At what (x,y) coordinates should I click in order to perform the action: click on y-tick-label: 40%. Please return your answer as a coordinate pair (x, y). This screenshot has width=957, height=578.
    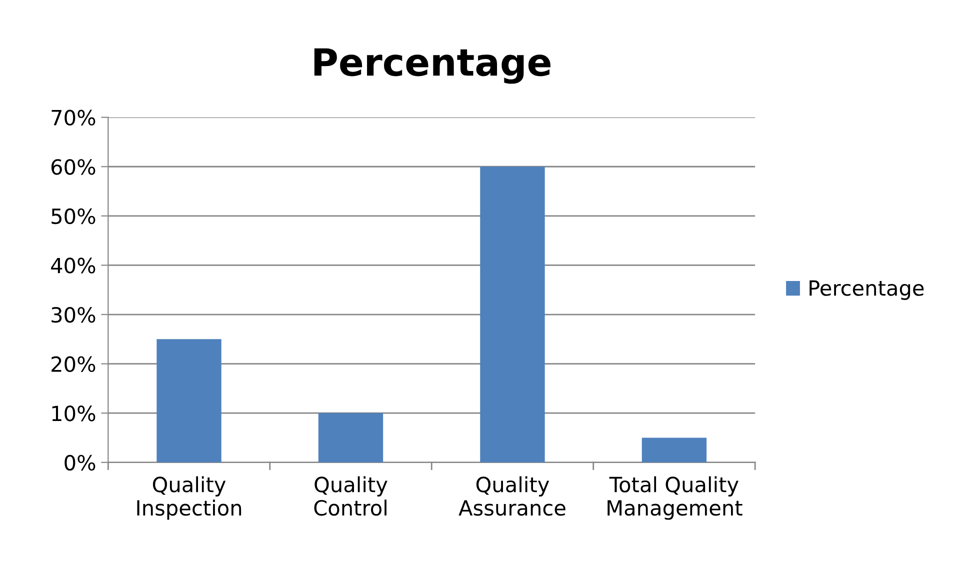
    Looking at the image, I should click on (73, 266).